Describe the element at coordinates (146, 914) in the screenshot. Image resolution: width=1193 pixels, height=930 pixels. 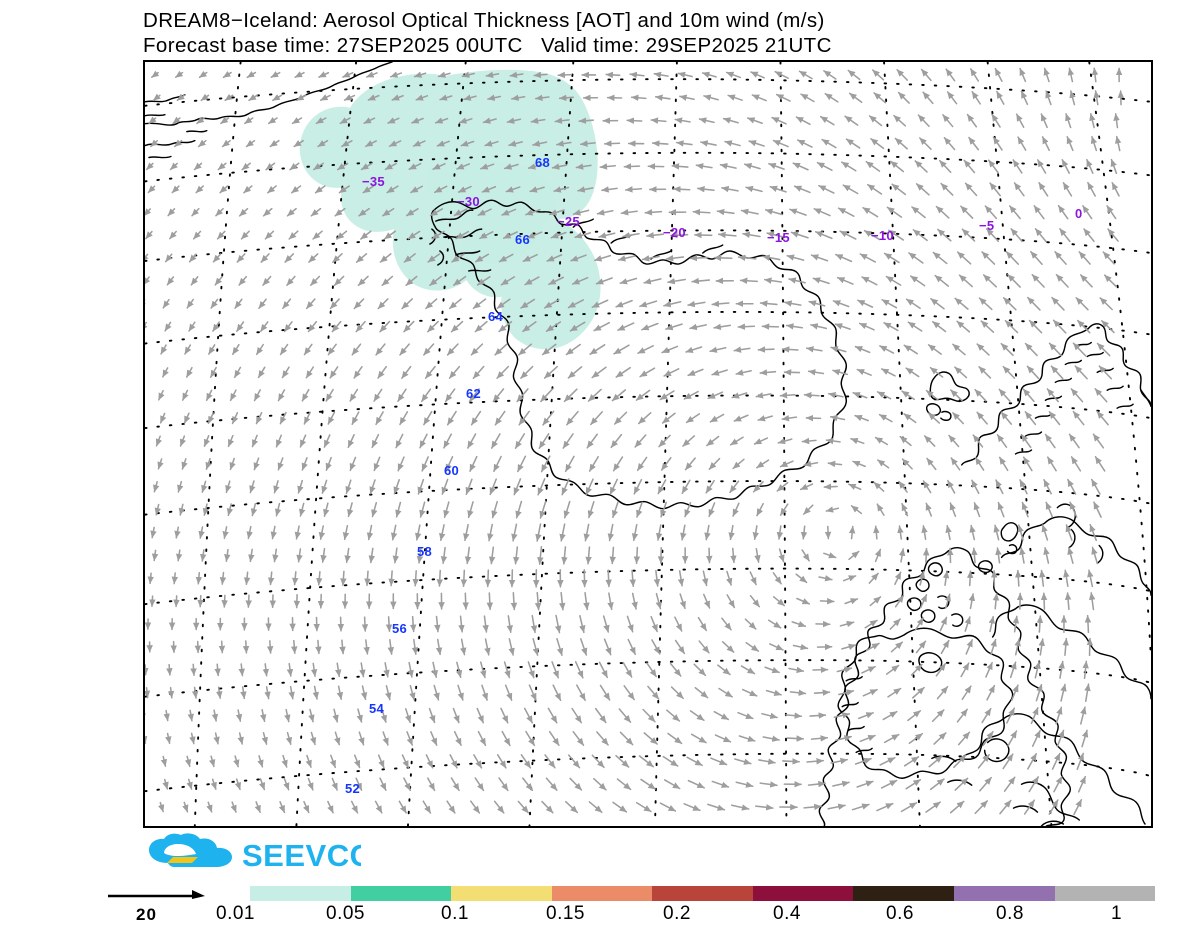
I see `wind-scale-value: 20` at that location.